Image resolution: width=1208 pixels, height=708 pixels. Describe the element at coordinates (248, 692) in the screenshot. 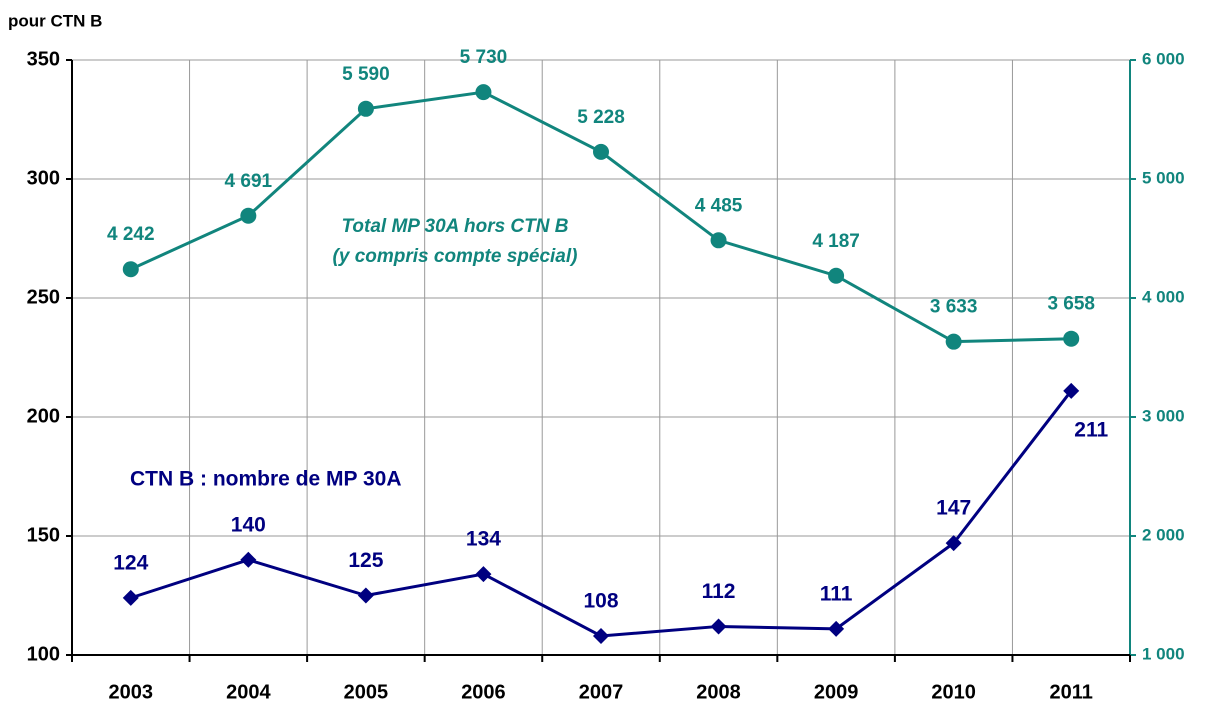

I see `x-tick-label: 2004` at that location.